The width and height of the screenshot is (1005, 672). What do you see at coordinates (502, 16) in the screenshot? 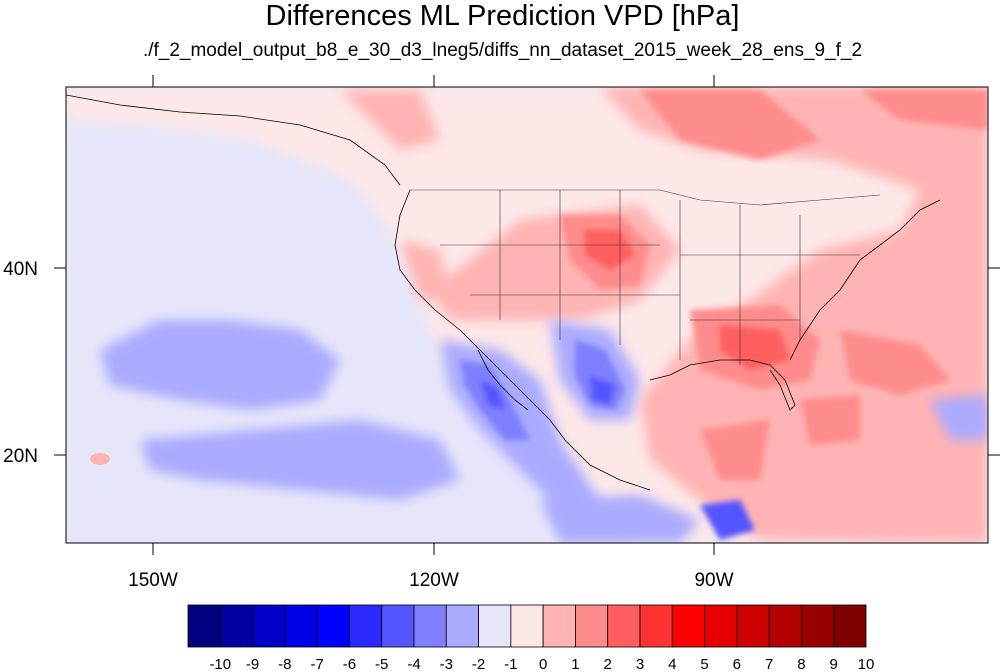
I see `chart-title: Differences ML Prediction VPD [hPa]` at bounding box center [502, 16].